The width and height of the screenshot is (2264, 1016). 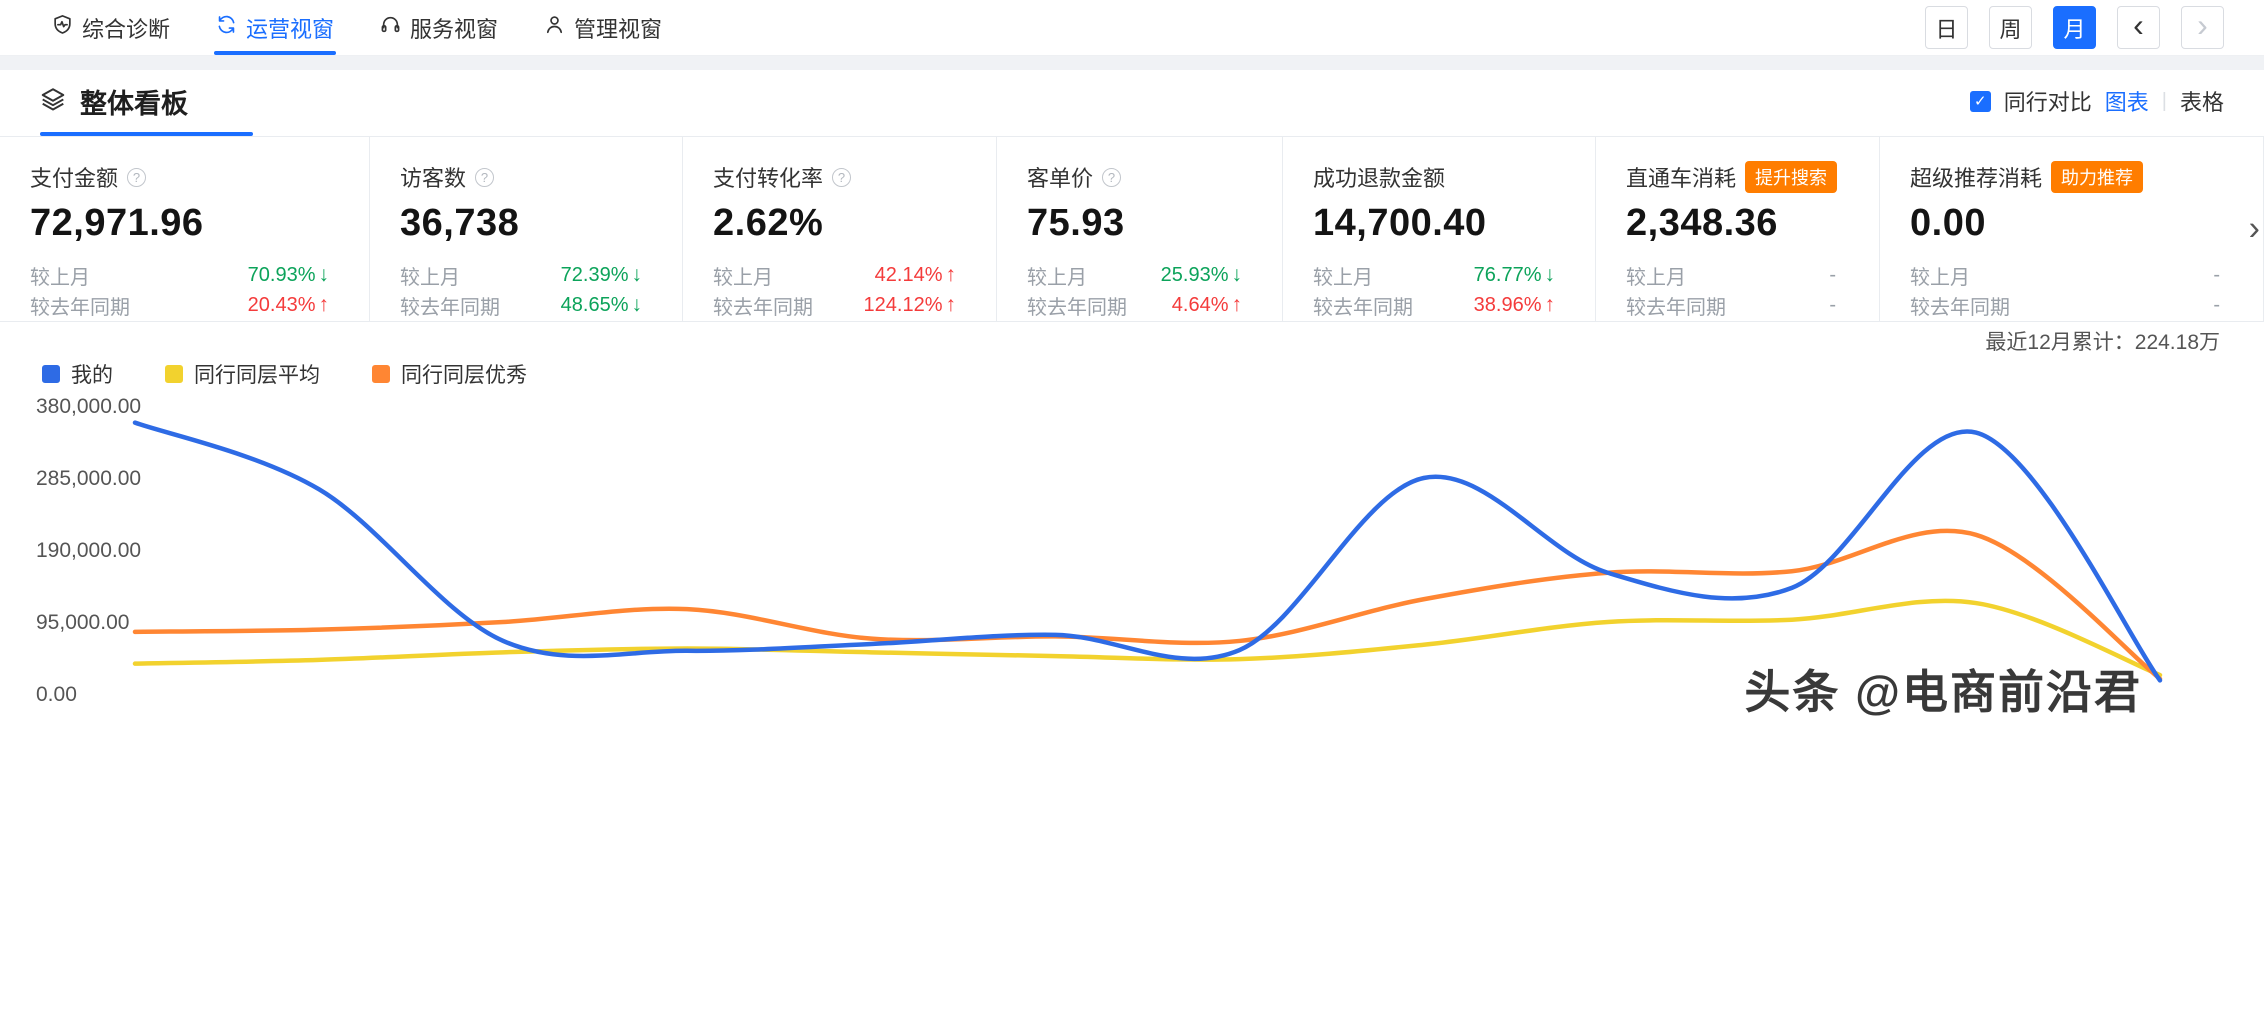 I want to click on mom-value: 25.93% ↓, so click(x=1201, y=275).